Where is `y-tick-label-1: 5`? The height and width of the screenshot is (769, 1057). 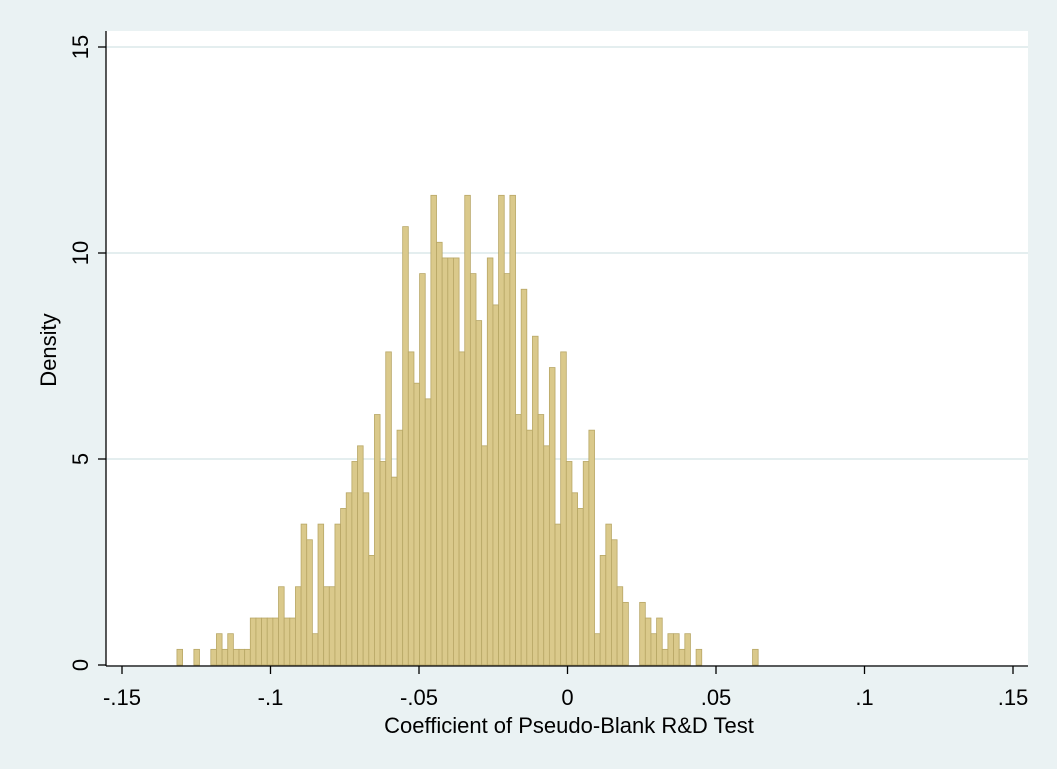
y-tick-label-1: 5 is located at coordinates (80, 459).